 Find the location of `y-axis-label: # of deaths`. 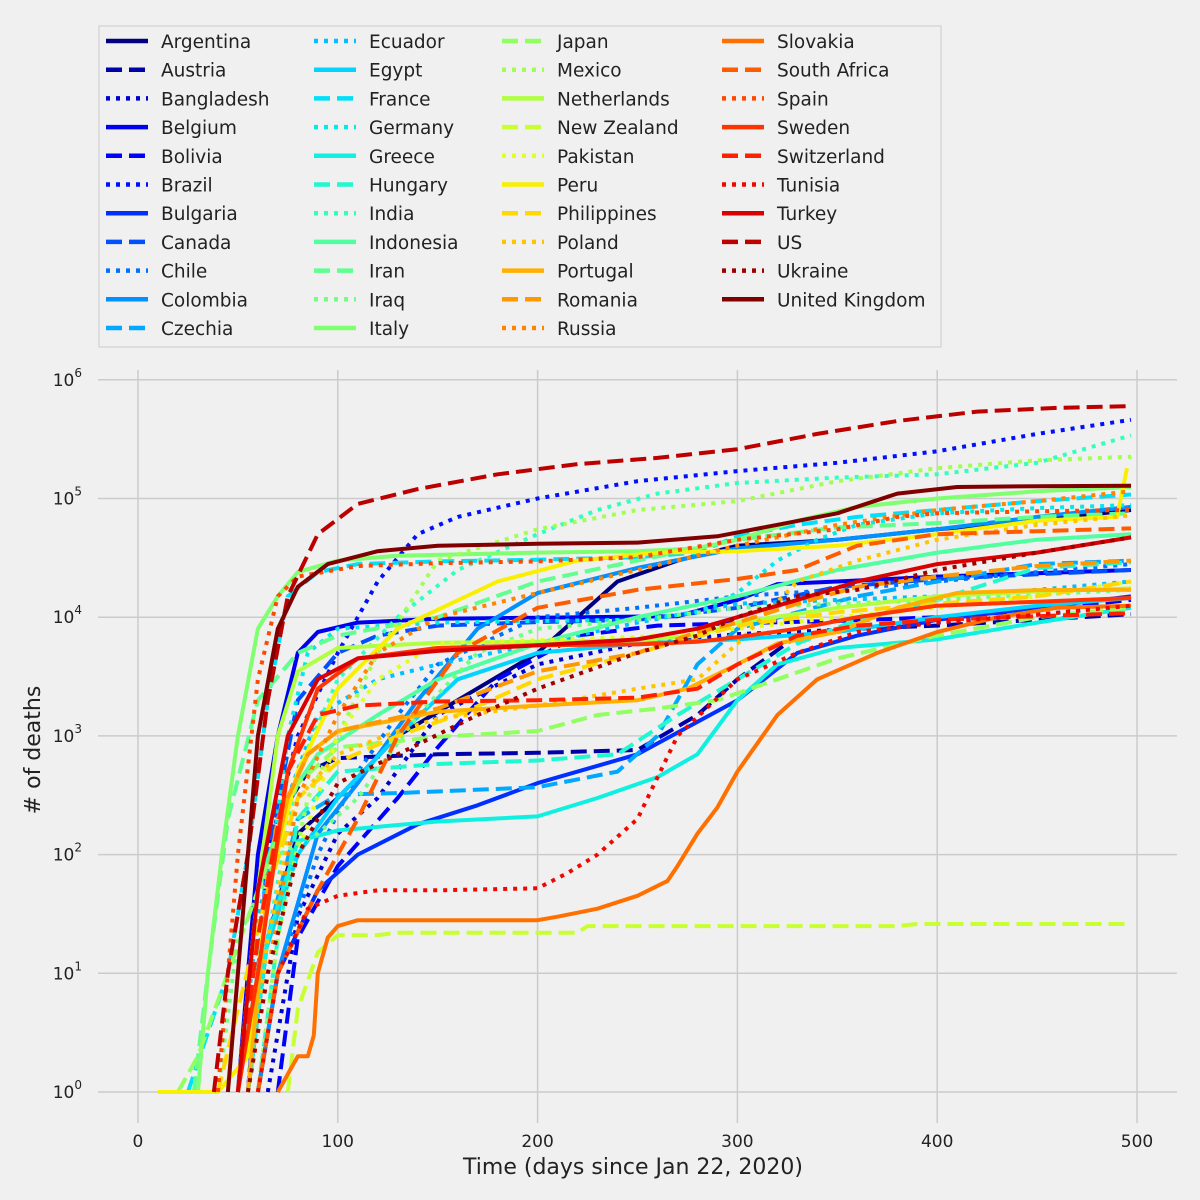

y-axis-label: # of deaths is located at coordinates (33, 750).